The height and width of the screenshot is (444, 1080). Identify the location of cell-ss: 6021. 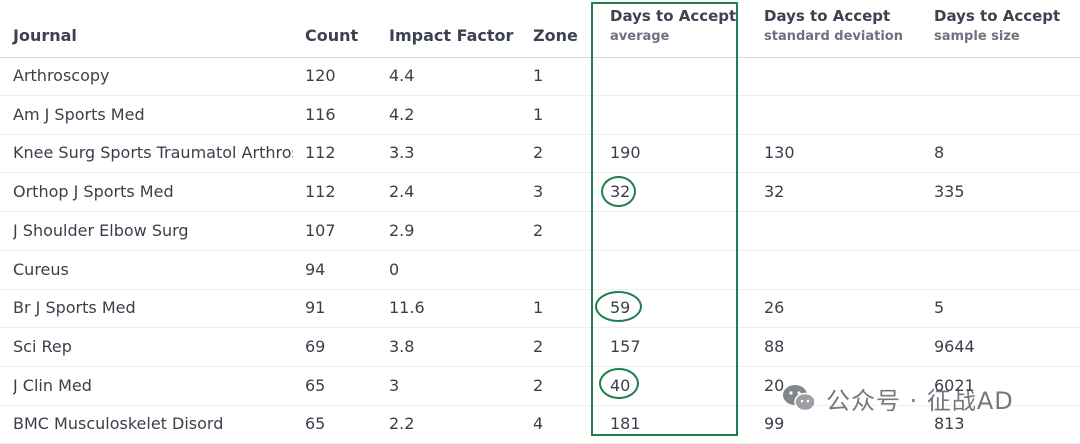
(954, 385).